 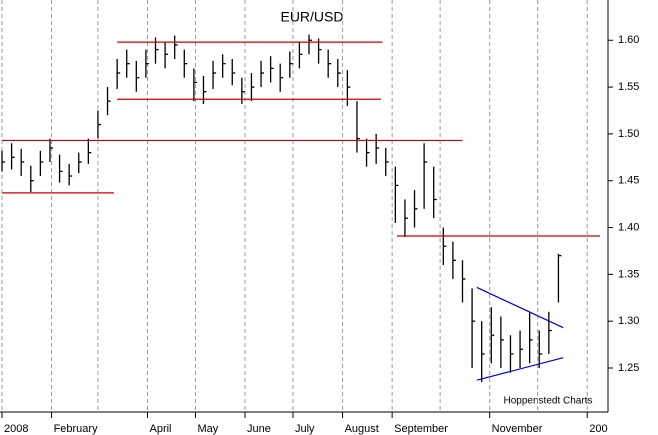 What do you see at coordinates (517, 429) in the screenshot?
I see `x-tick-label: November` at bounding box center [517, 429].